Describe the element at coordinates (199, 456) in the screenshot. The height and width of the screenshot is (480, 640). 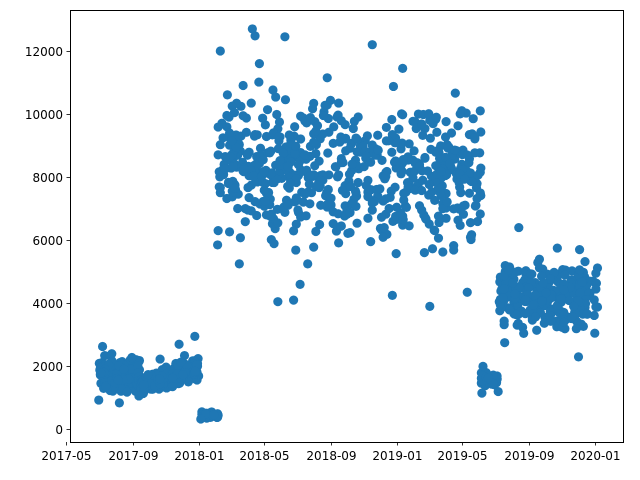
I see `x-tick-label: 2018-01` at that location.